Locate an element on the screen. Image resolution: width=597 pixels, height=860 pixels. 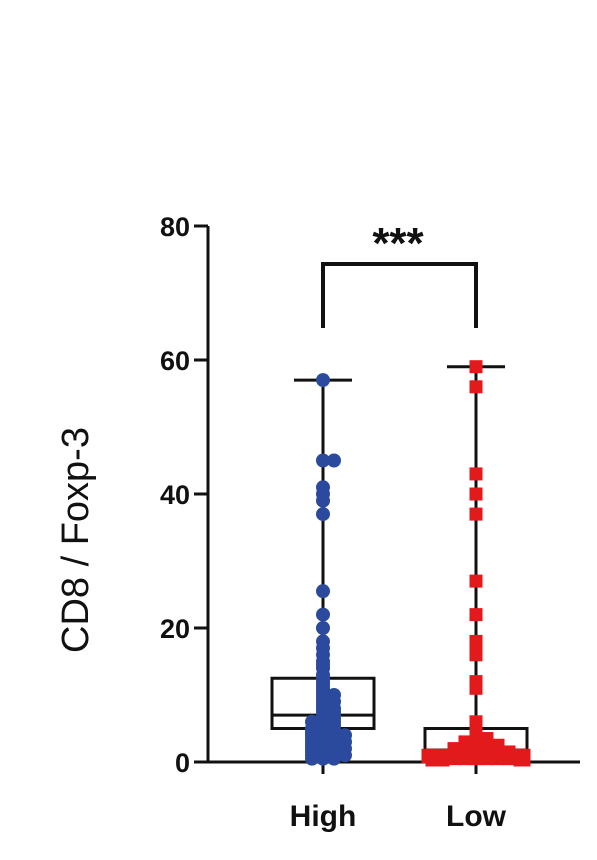
x-tick-label-low: Low is located at coordinates (476, 816).